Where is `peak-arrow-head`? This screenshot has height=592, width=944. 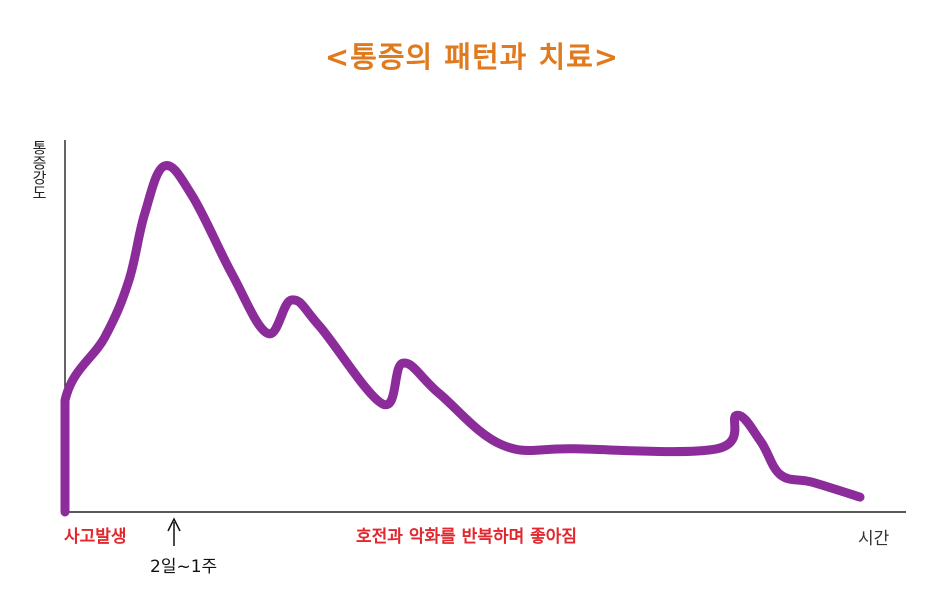 peak-arrow-head is located at coordinates (174, 524).